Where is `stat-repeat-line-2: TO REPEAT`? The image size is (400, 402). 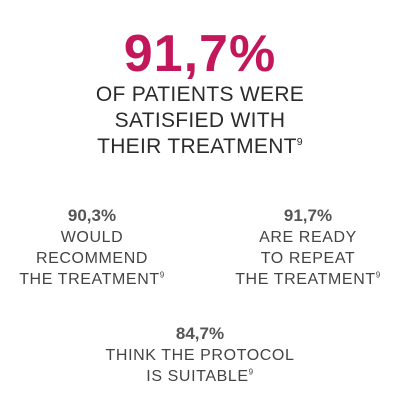
stat-repeat-line-2: TO REPEAT is located at coordinates (308, 258).